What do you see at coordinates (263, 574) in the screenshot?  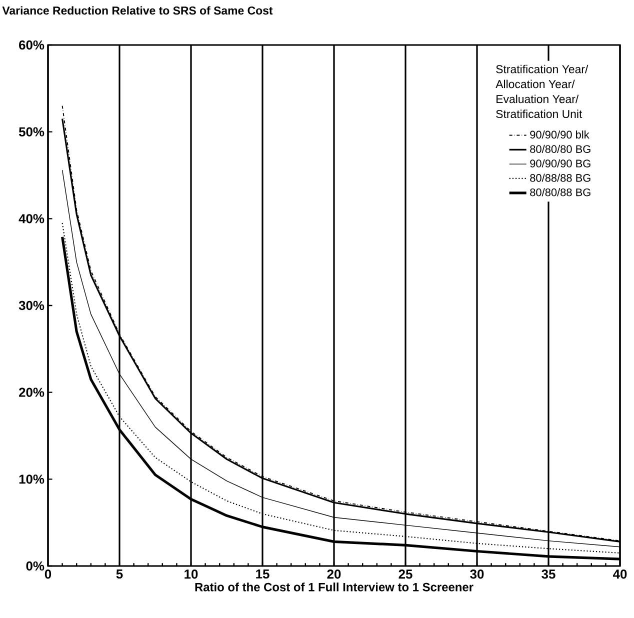 I see `x-tick-label: 15` at bounding box center [263, 574].